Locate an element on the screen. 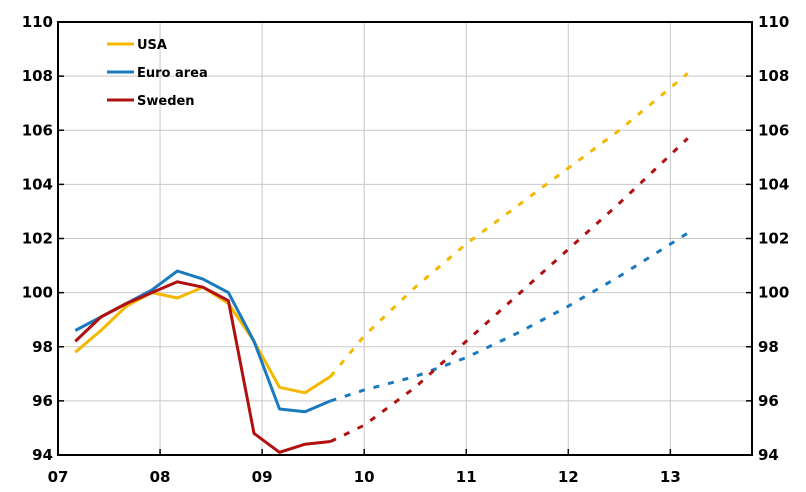 This screenshot has height=492, width=806. y-tick-left-label-3: 100 is located at coordinates (37, 293).